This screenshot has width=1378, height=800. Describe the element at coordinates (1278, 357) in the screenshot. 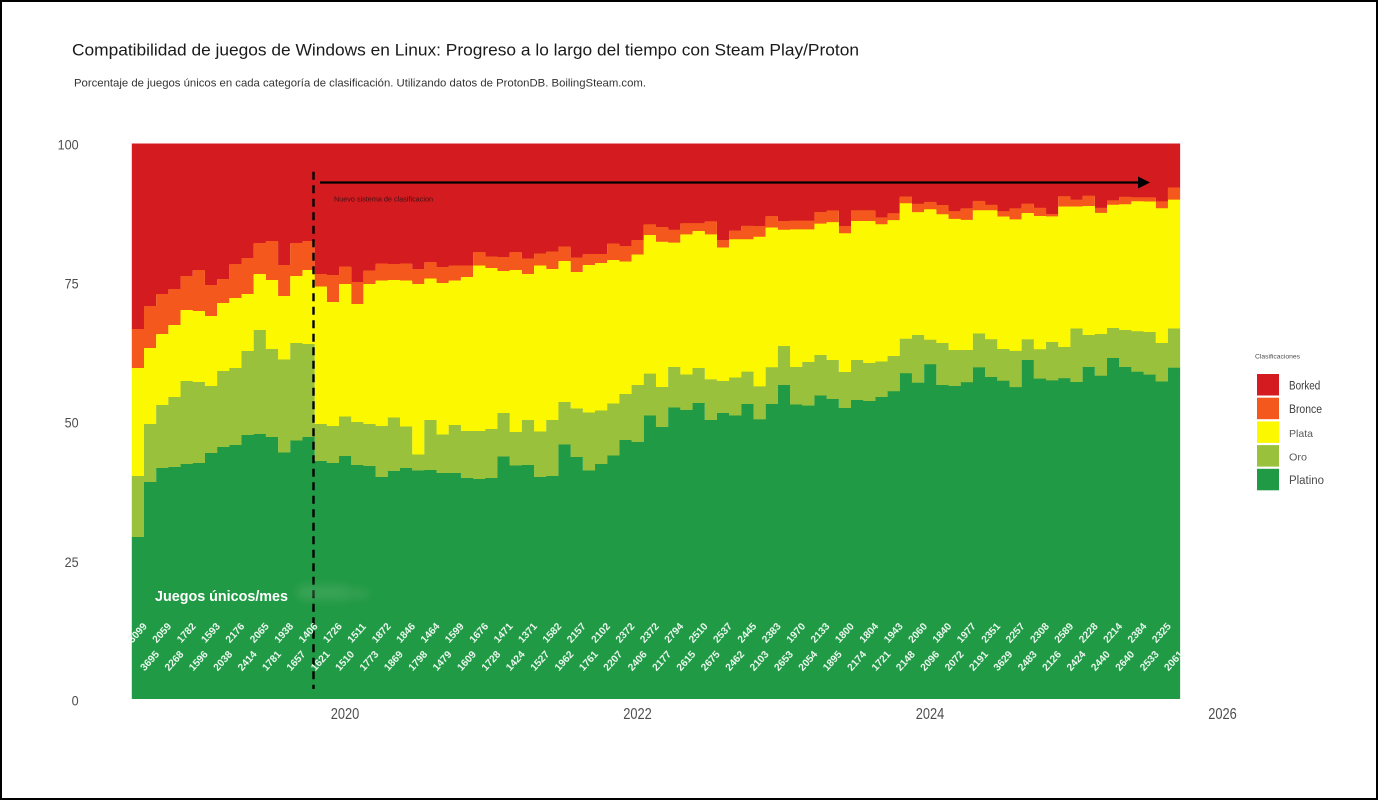

I see `svg-text: Clasificaciones` at that location.